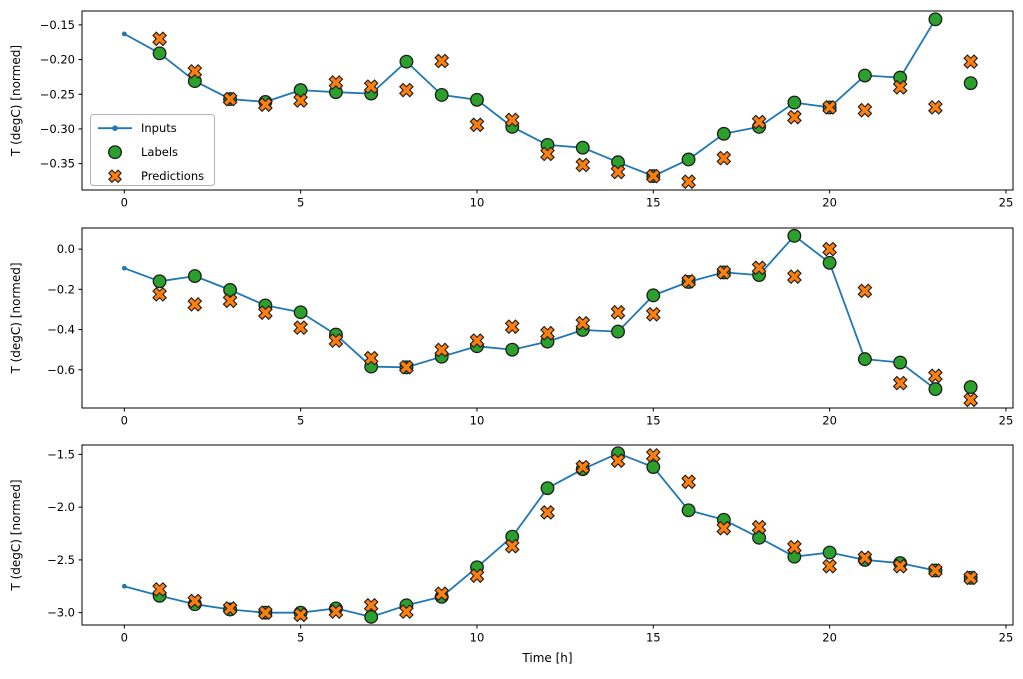 The image size is (1023, 679). I want to click on y-tick-label: −1.5, so click(61, 454).